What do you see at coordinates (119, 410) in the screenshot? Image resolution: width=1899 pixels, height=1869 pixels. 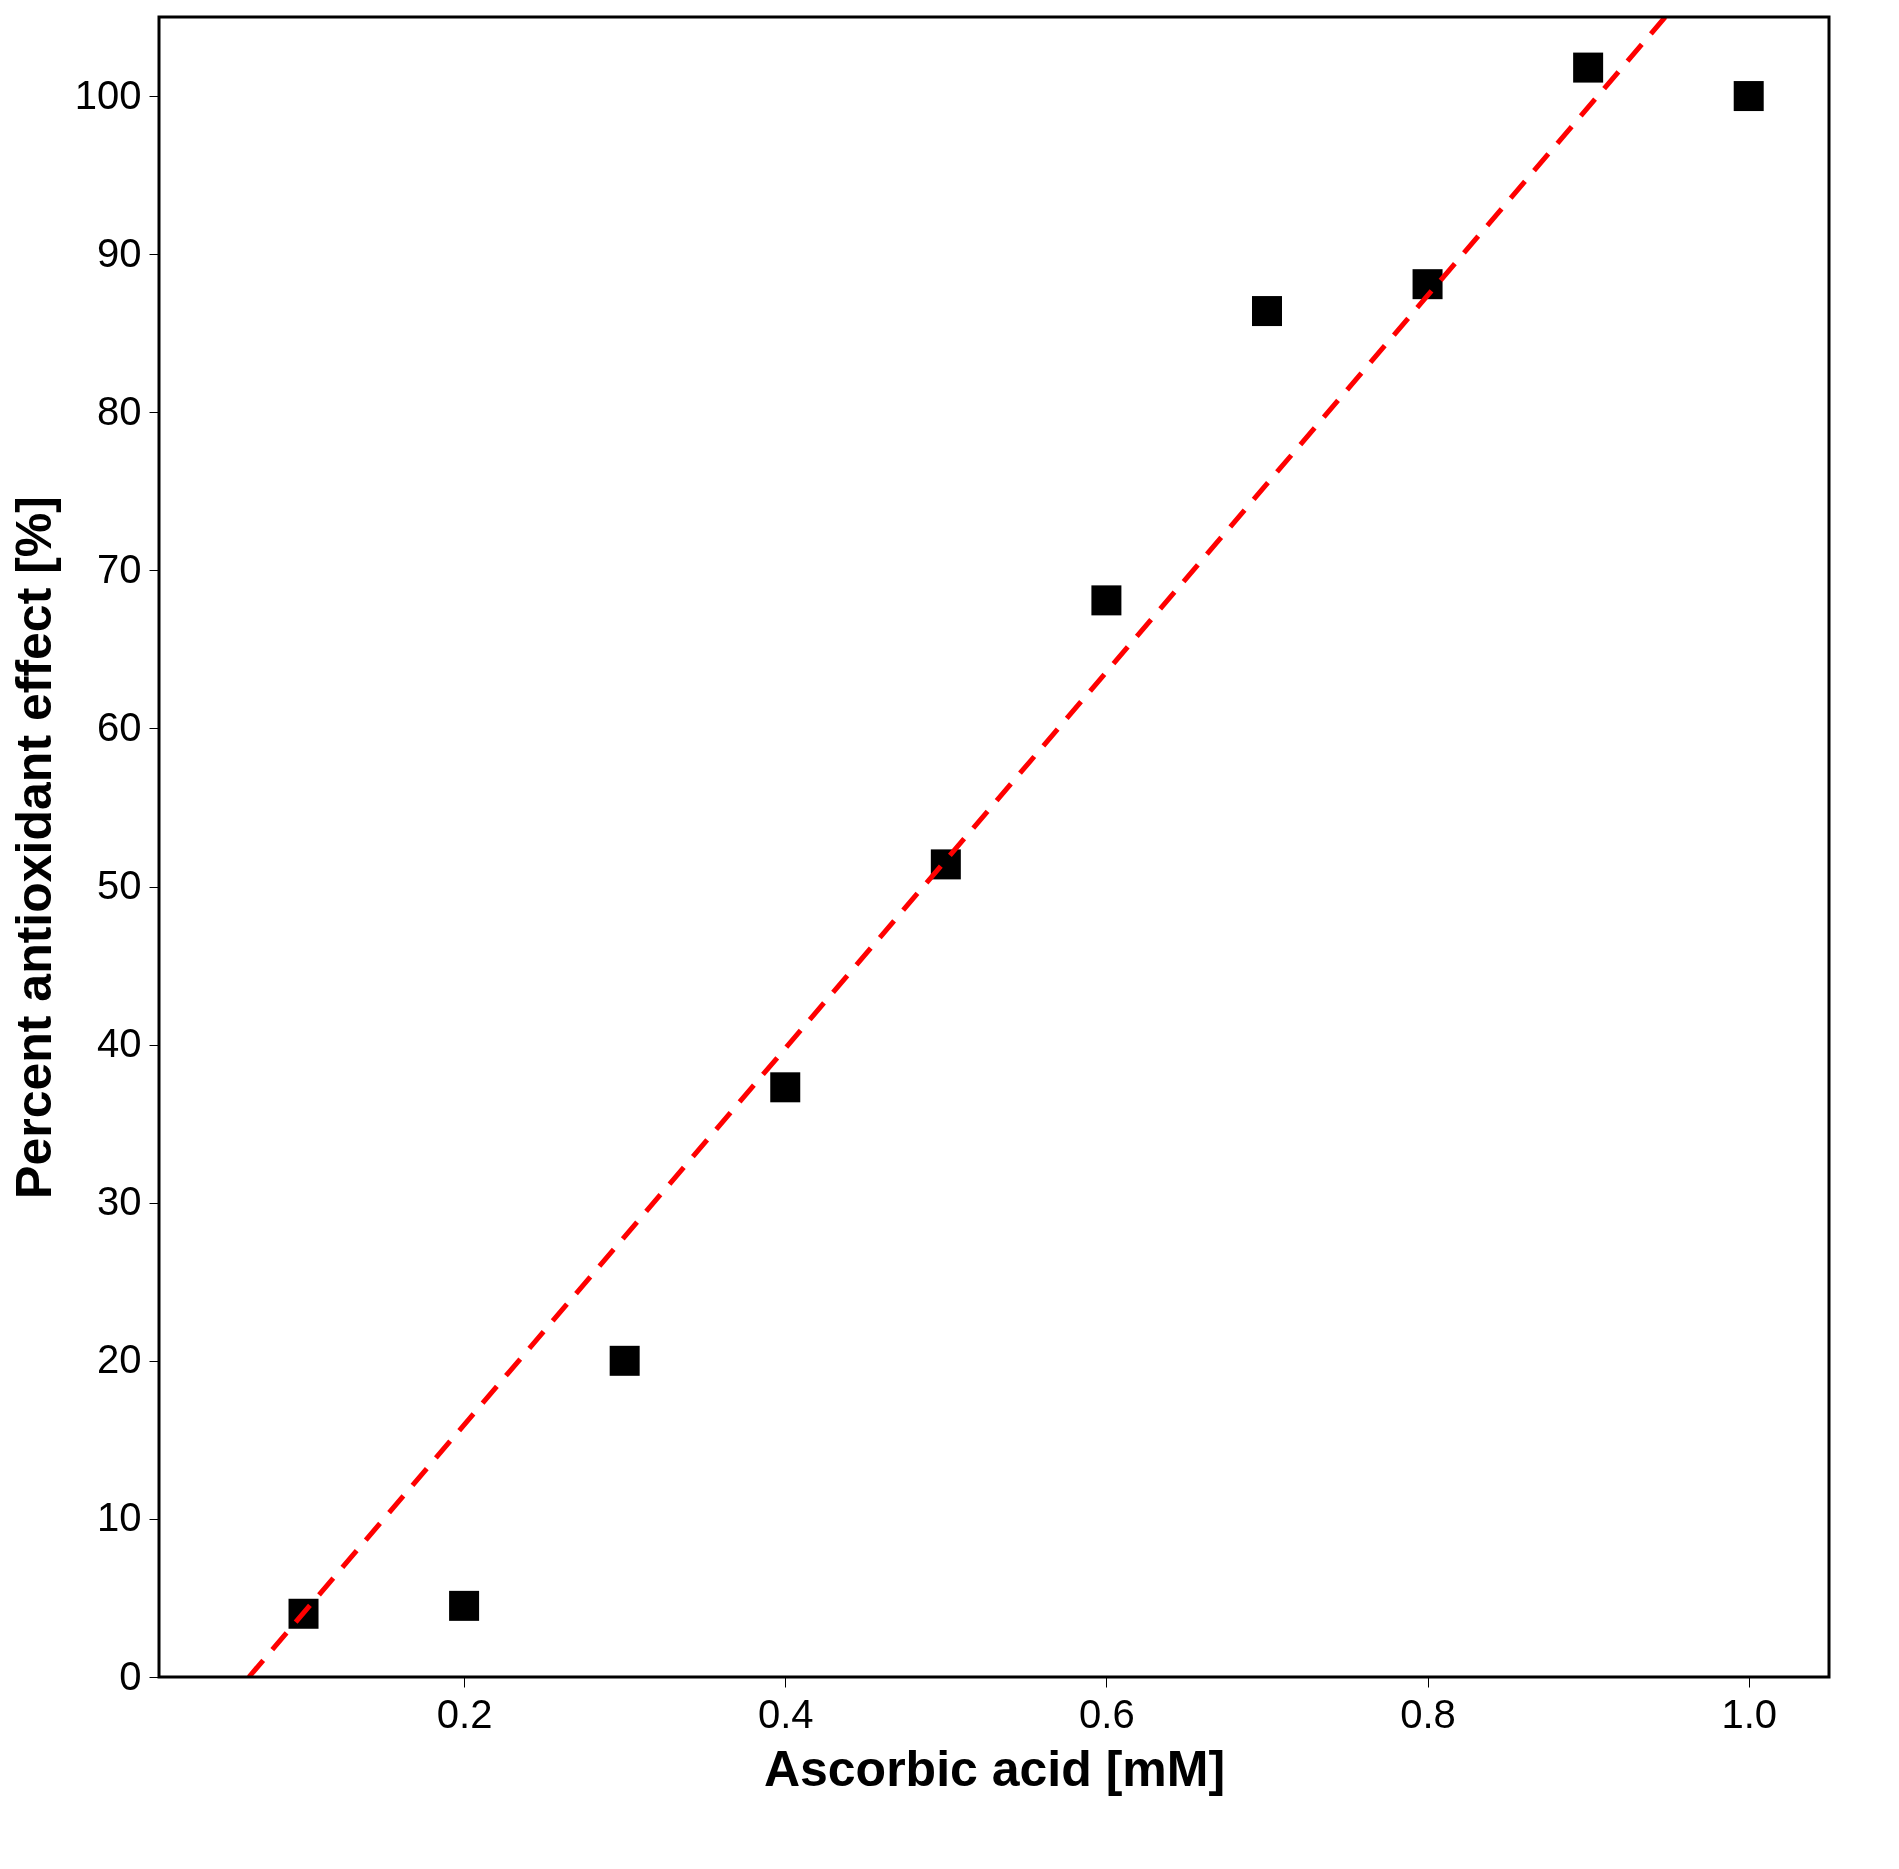 I see `y-tick-label: 80` at bounding box center [119, 410].